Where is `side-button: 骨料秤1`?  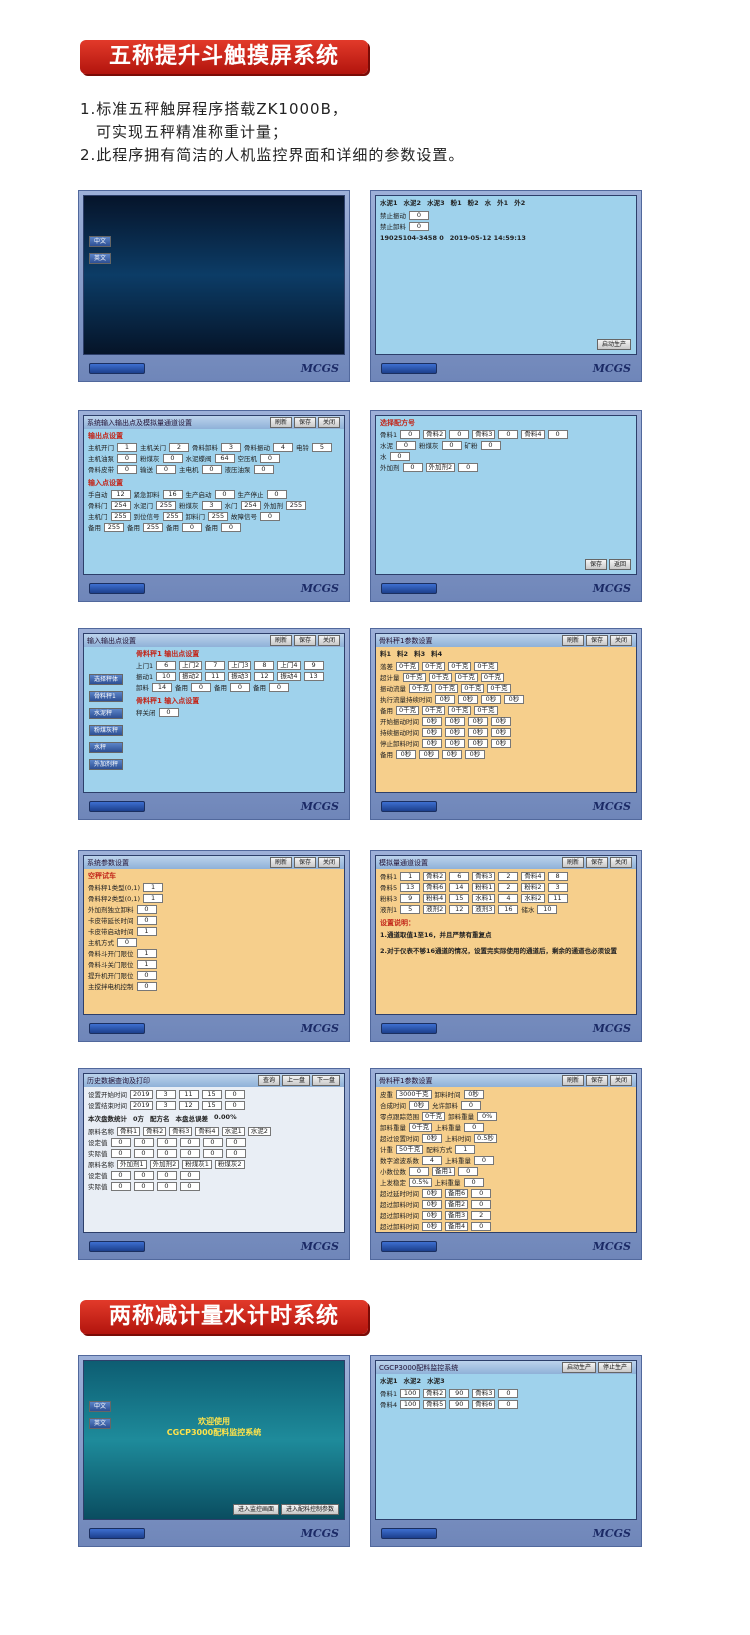
side-button: 骨料秤1 is located at coordinates (106, 696).